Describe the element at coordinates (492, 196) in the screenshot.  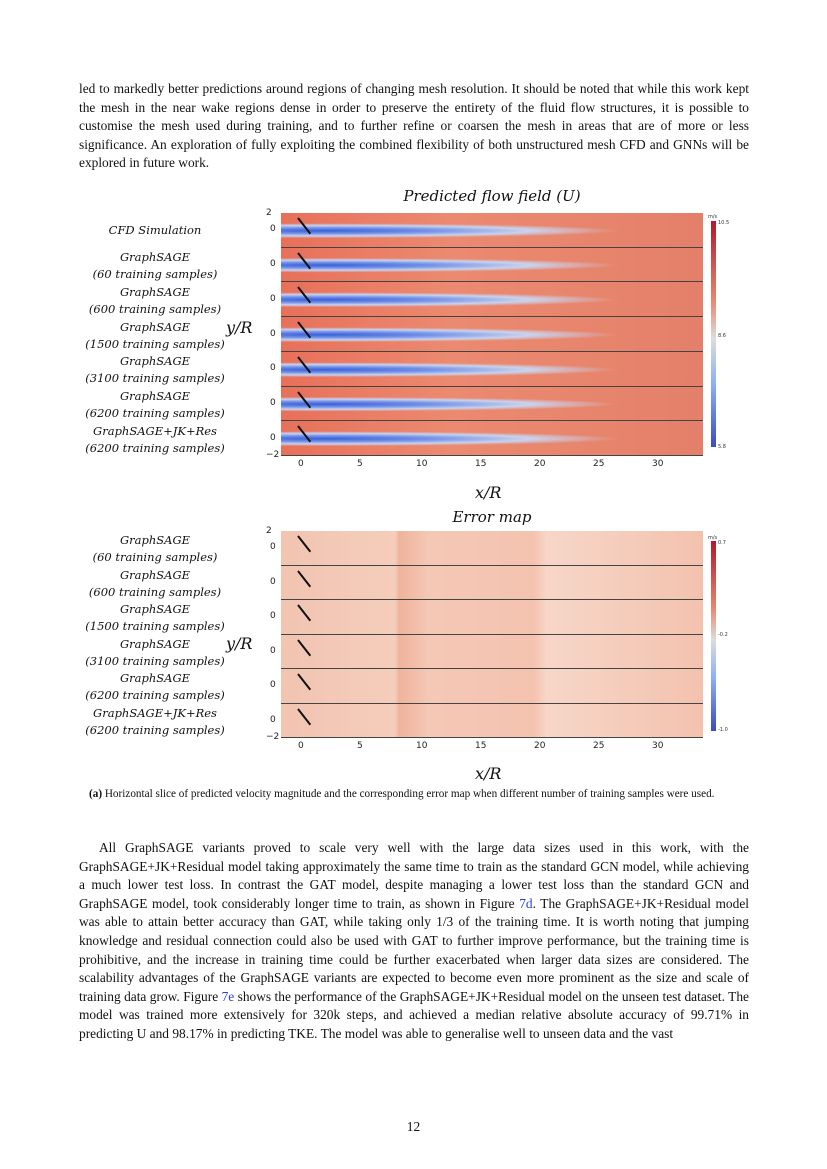
I see `figure-title-flow: Predicted flow field (U)` at that location.